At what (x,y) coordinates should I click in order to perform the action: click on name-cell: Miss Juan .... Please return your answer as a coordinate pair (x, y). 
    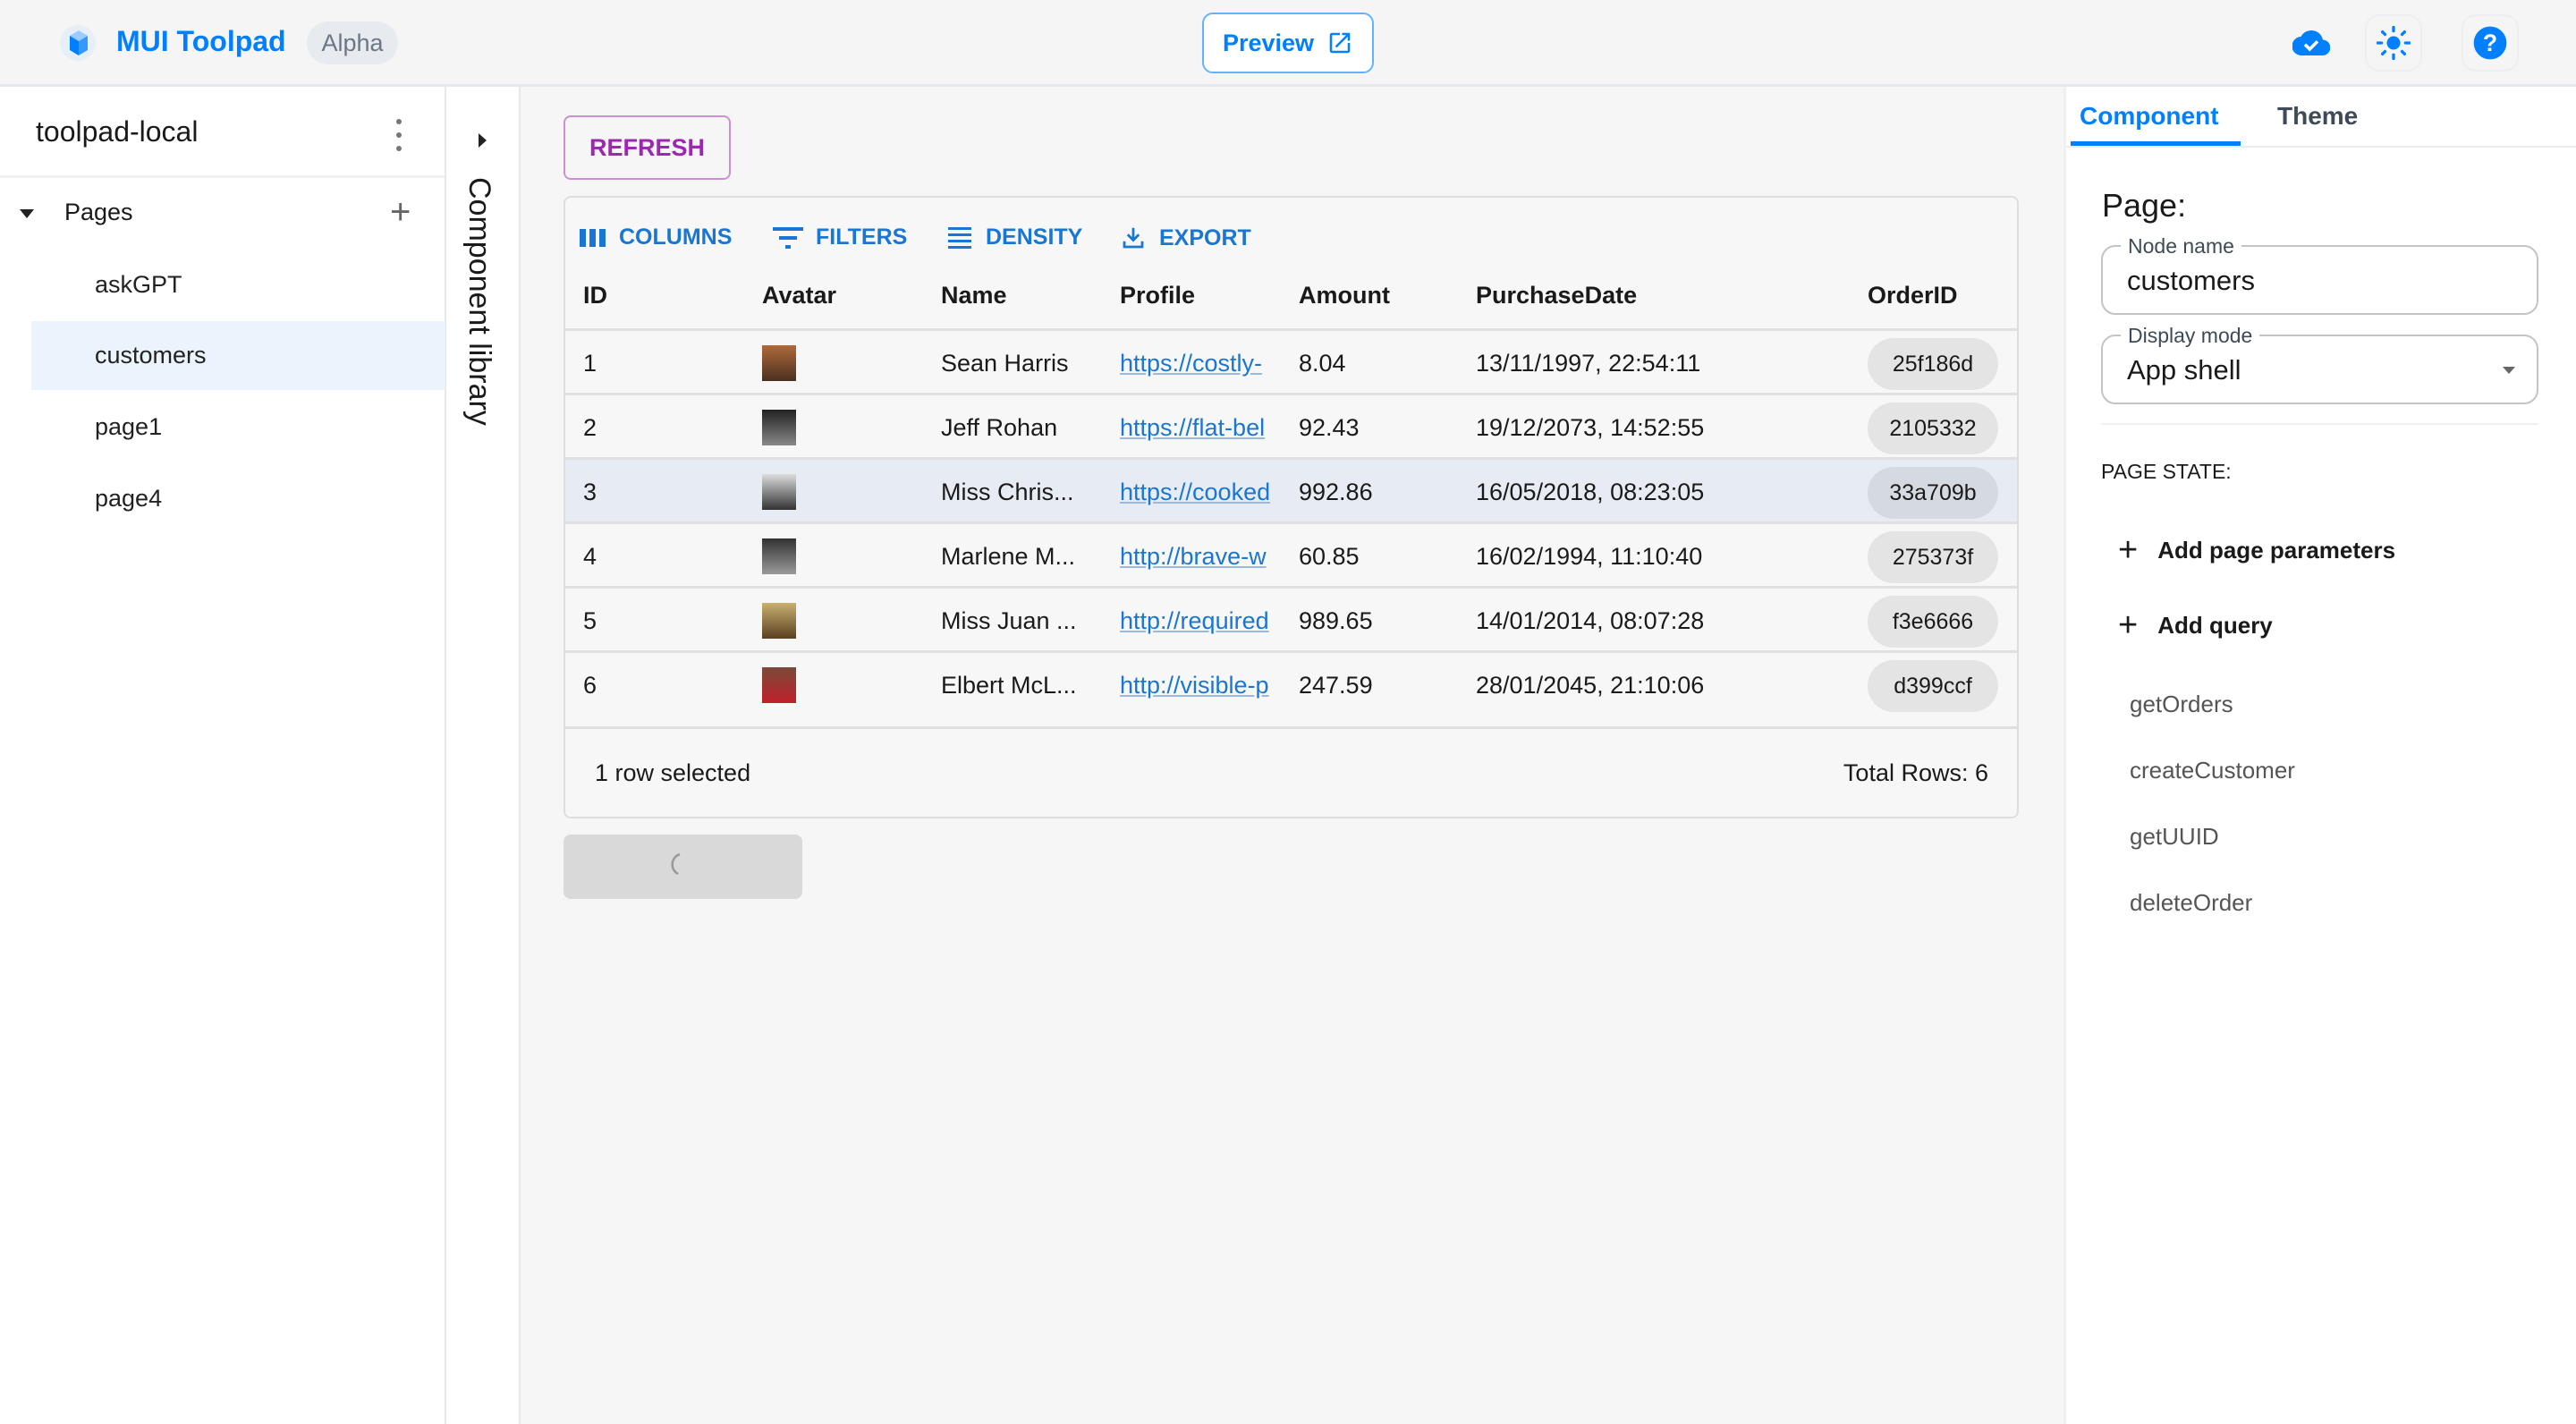
    Looking at the image, I should click on (1009, 620).